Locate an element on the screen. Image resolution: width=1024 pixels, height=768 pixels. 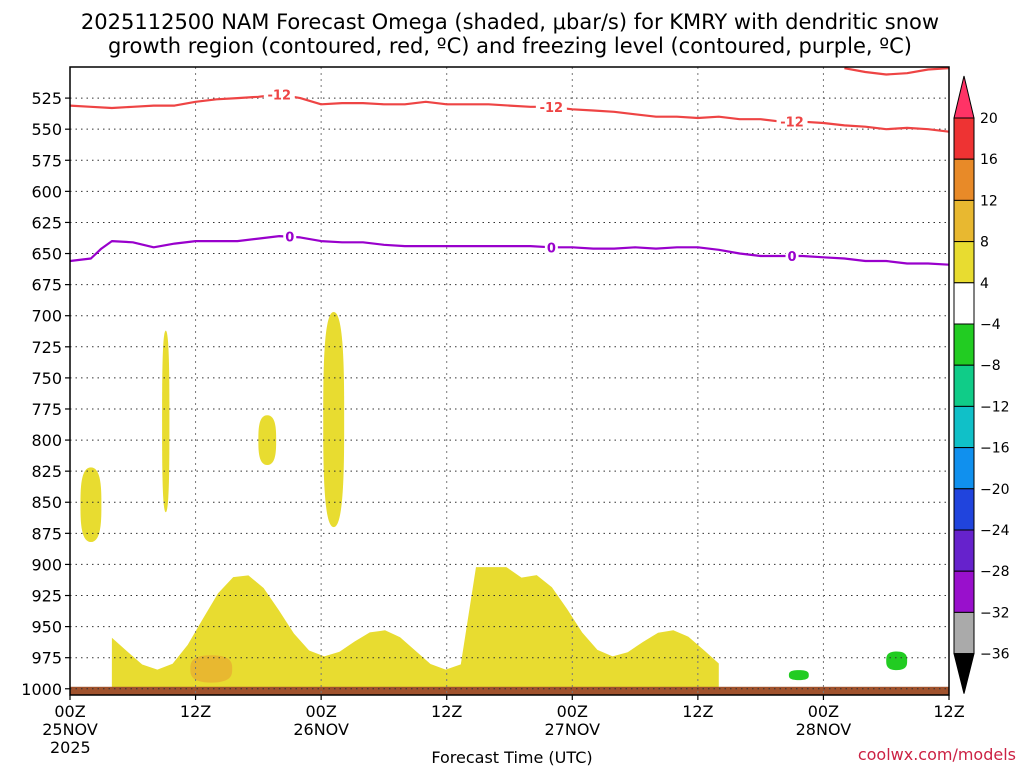
x-tick-date-label: 25NOV is located at coordinates (70, 729).